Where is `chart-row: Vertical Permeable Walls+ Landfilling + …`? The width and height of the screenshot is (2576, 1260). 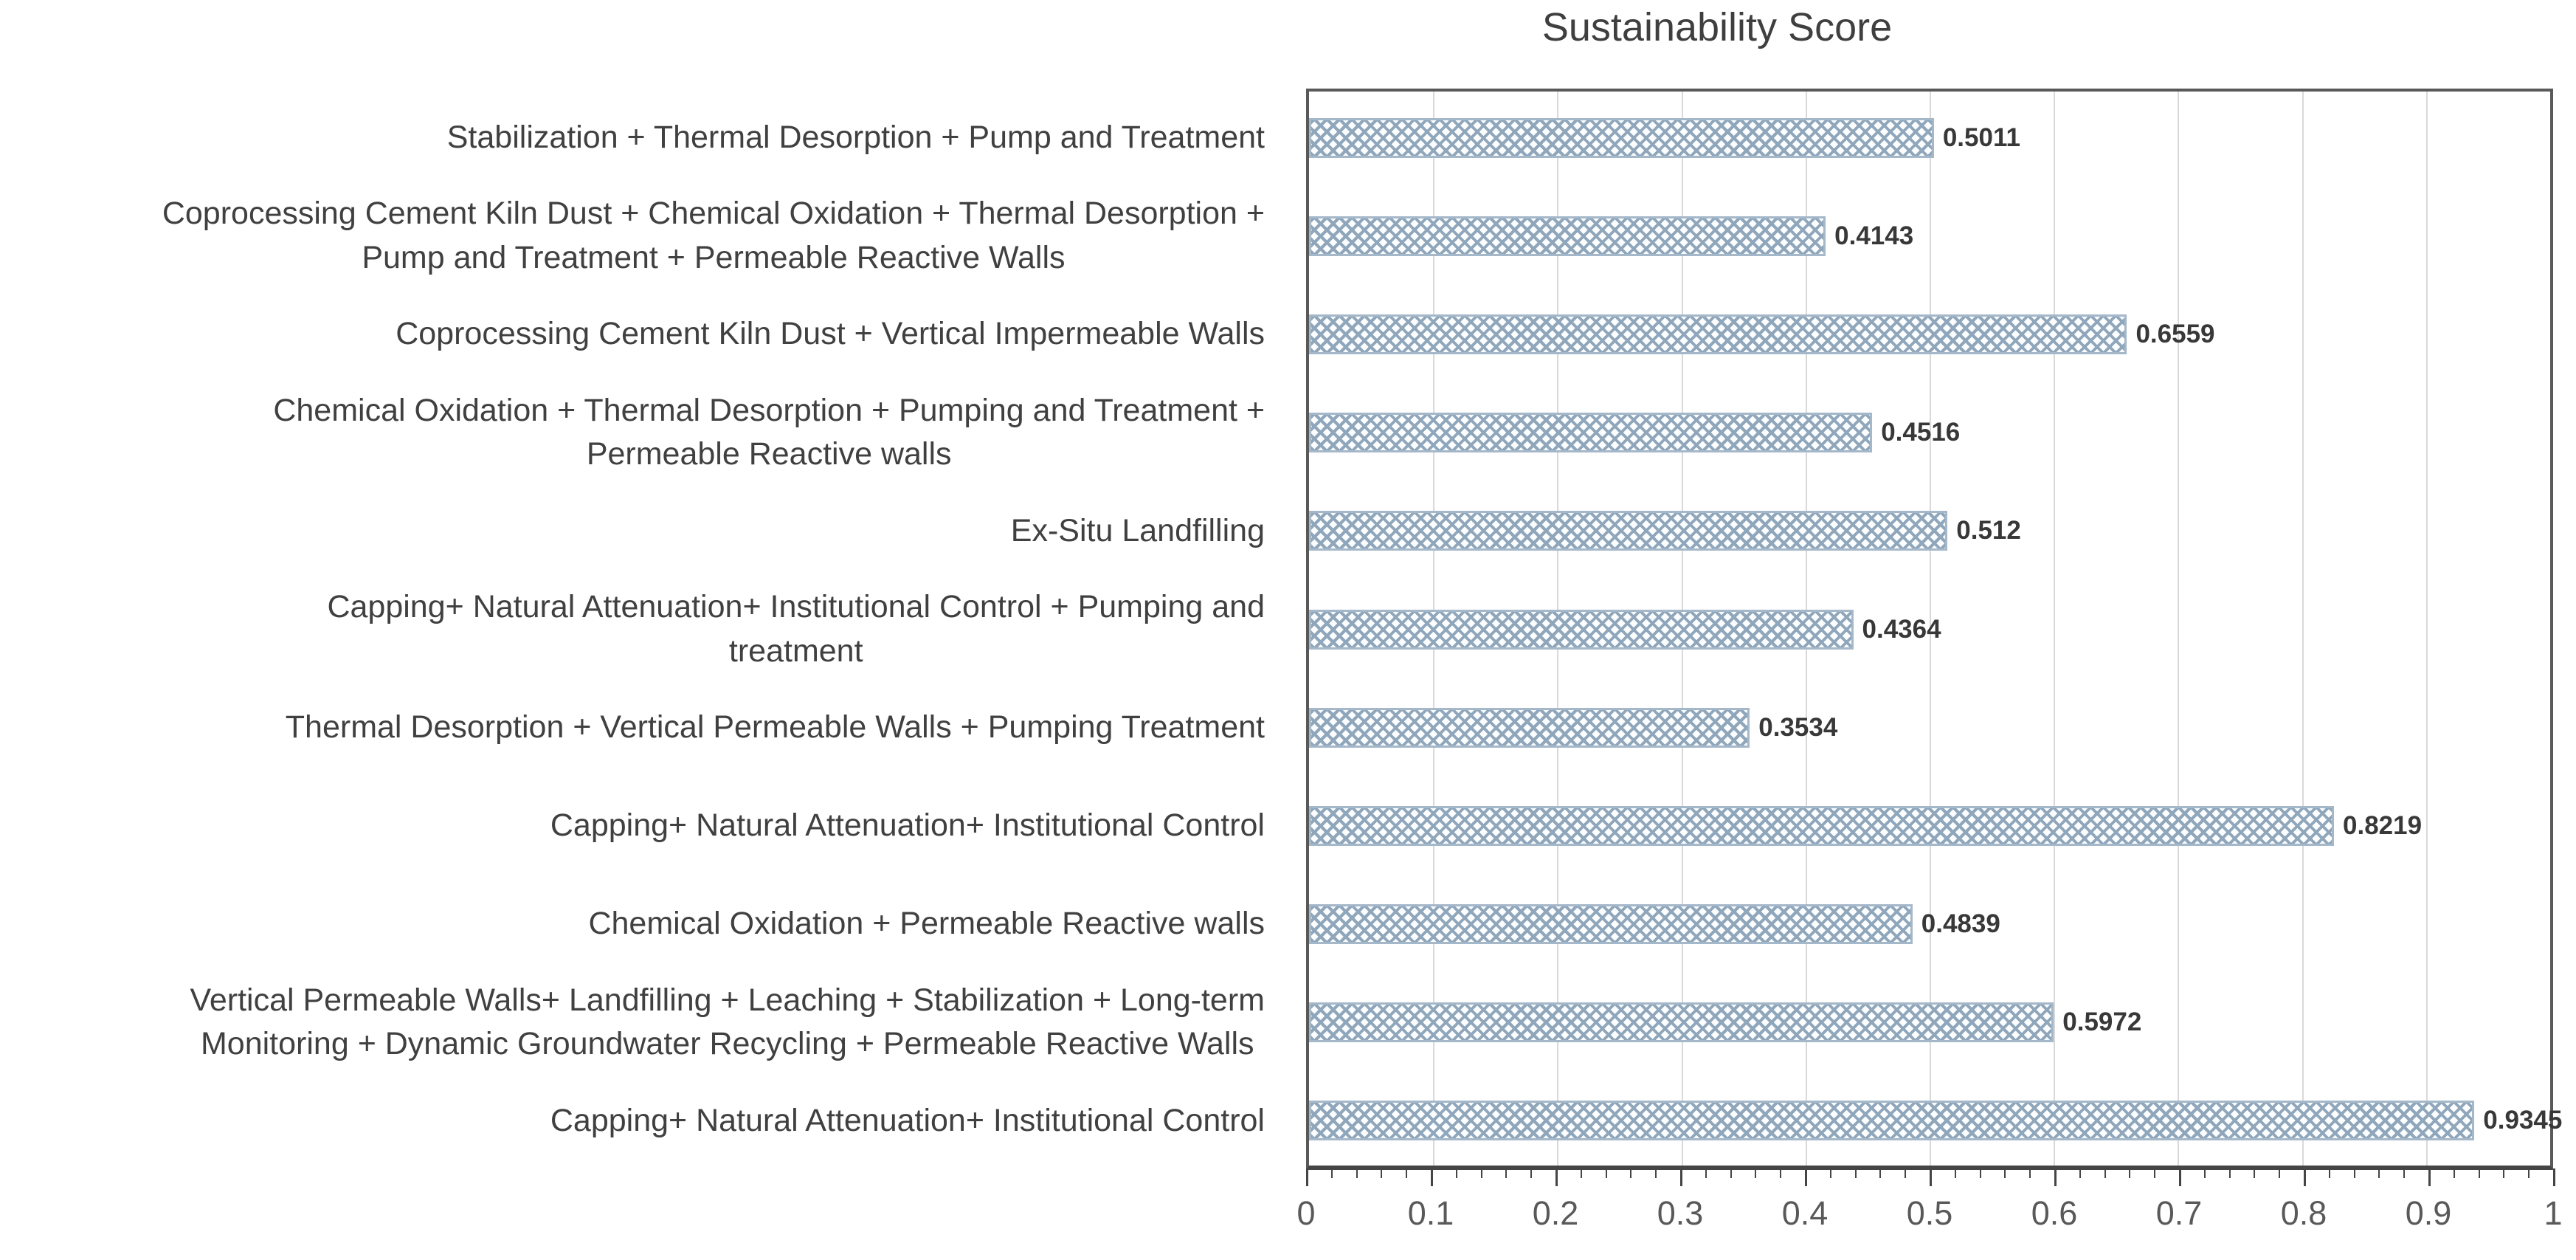
chart-row: Vertical Permeable Walls+ Landfilling + … is located at coordinates (1288, 1023).